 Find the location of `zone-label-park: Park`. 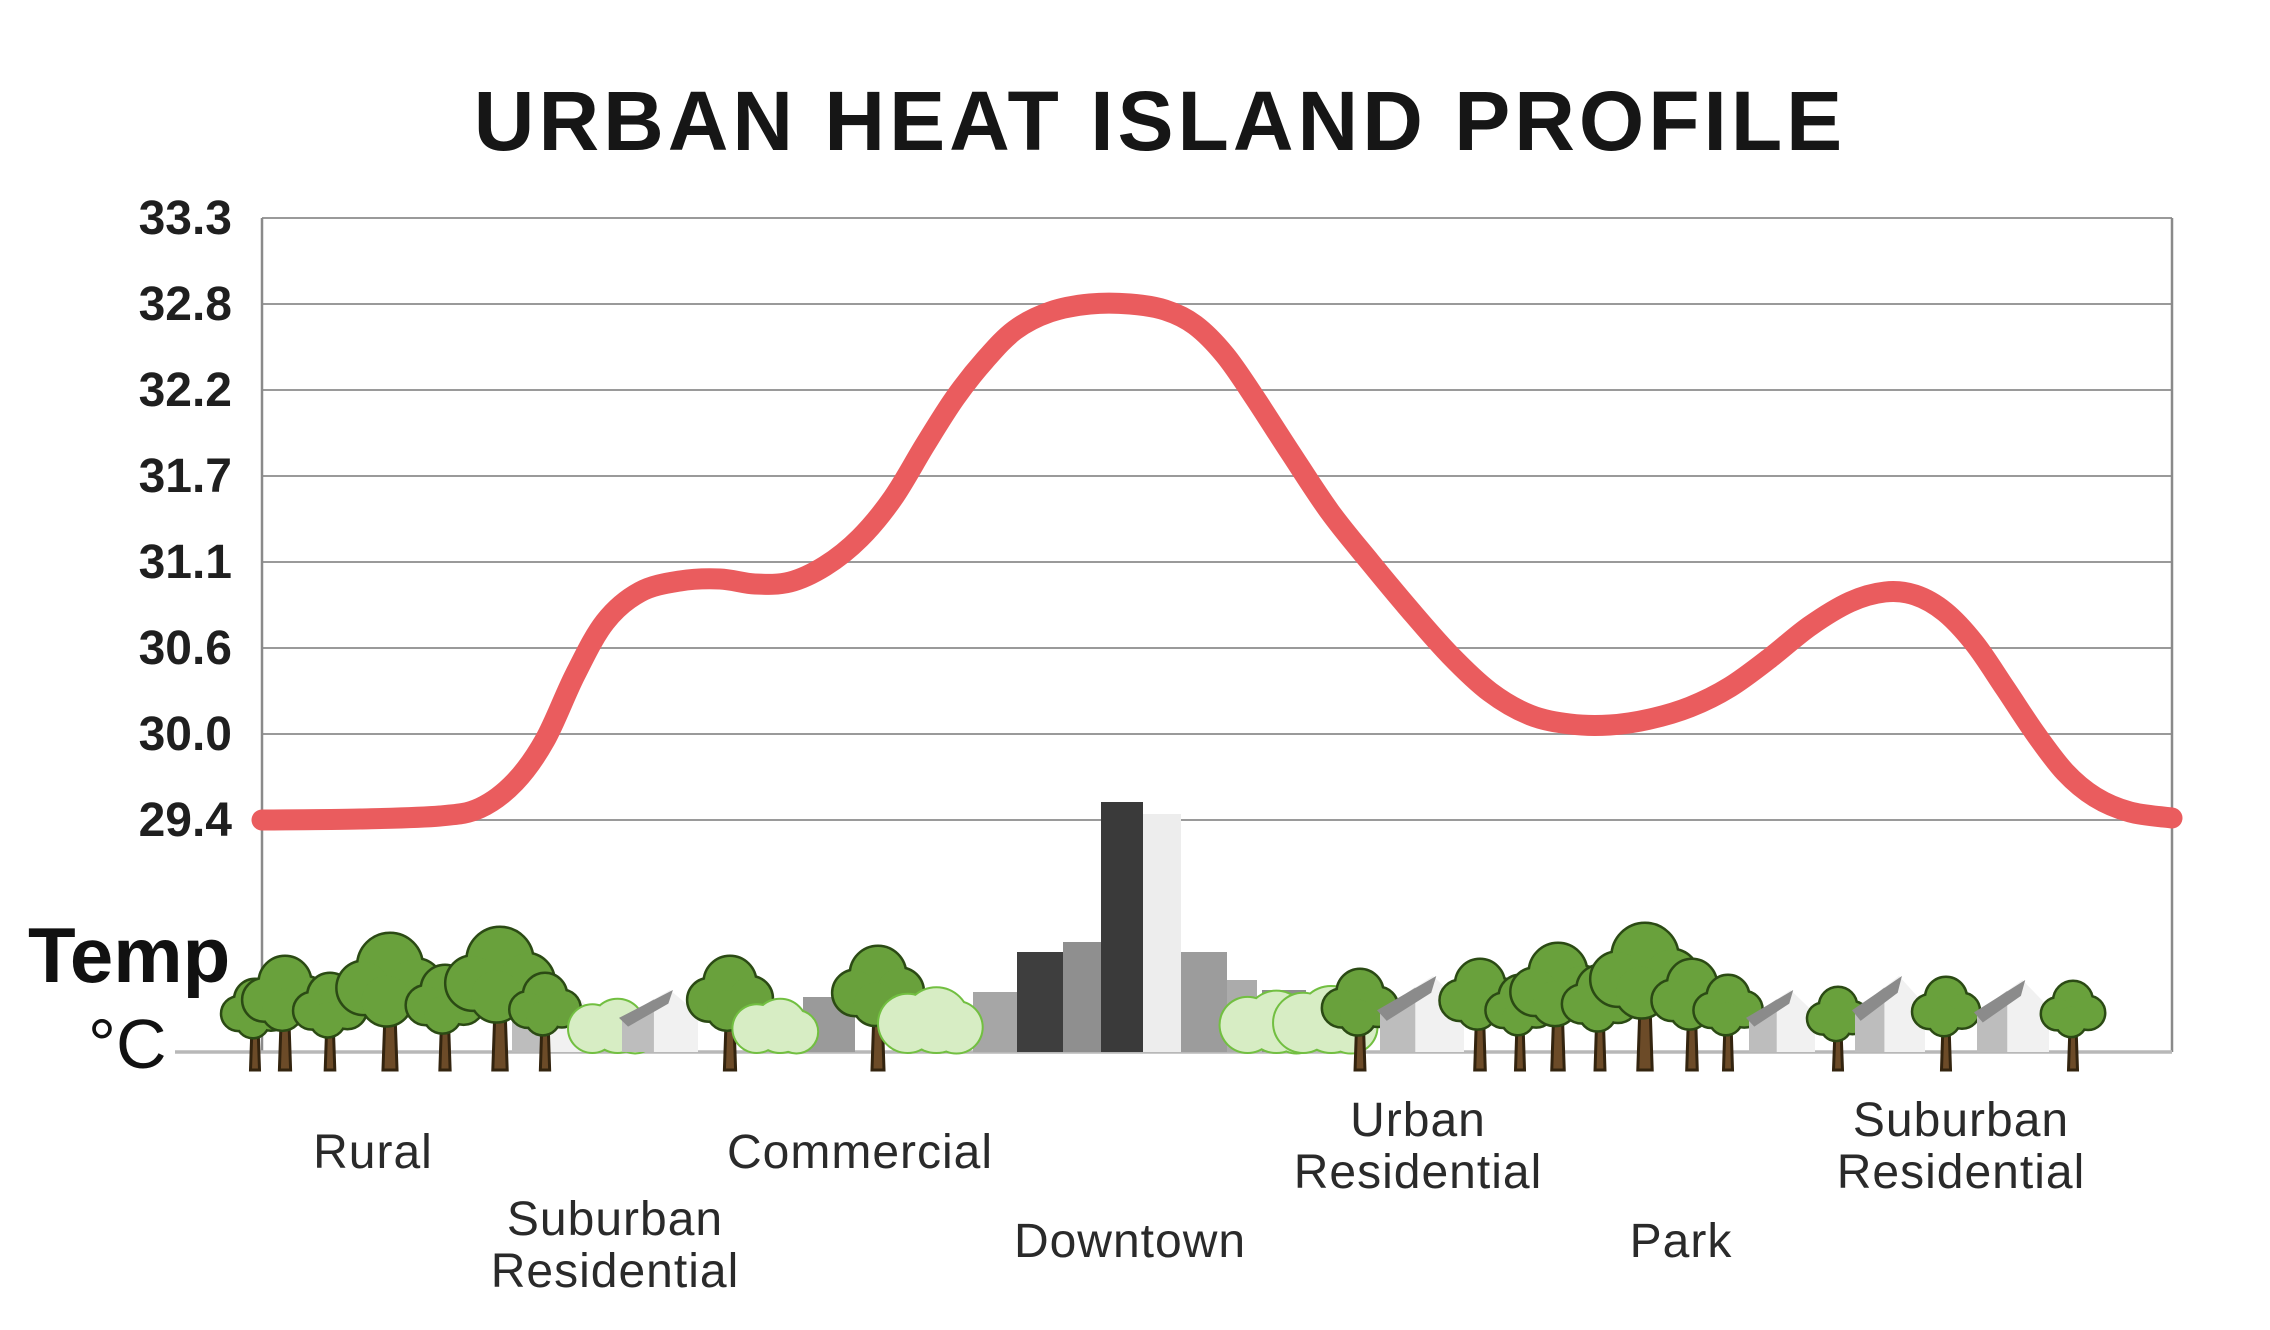

zone-label-park: Park is located at coordinates (1681, 1241).